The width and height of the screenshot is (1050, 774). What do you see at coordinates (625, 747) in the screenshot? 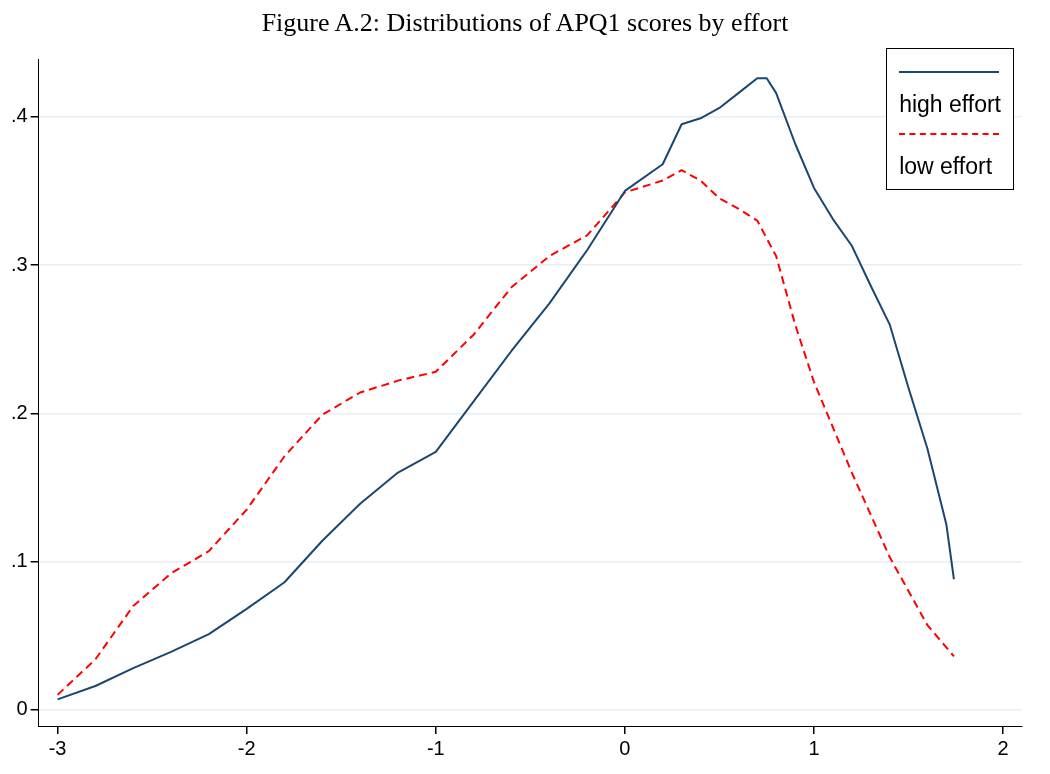
I see `x-tick-label: 0` at bounding box center [625, 747].